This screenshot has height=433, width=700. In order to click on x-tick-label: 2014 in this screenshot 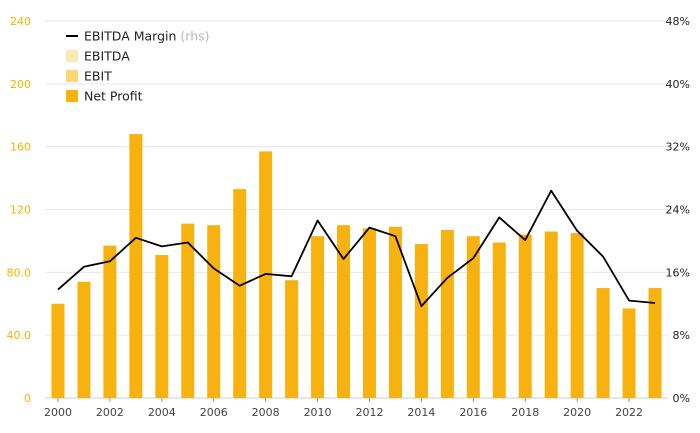, I will do `click(421, 412)`.